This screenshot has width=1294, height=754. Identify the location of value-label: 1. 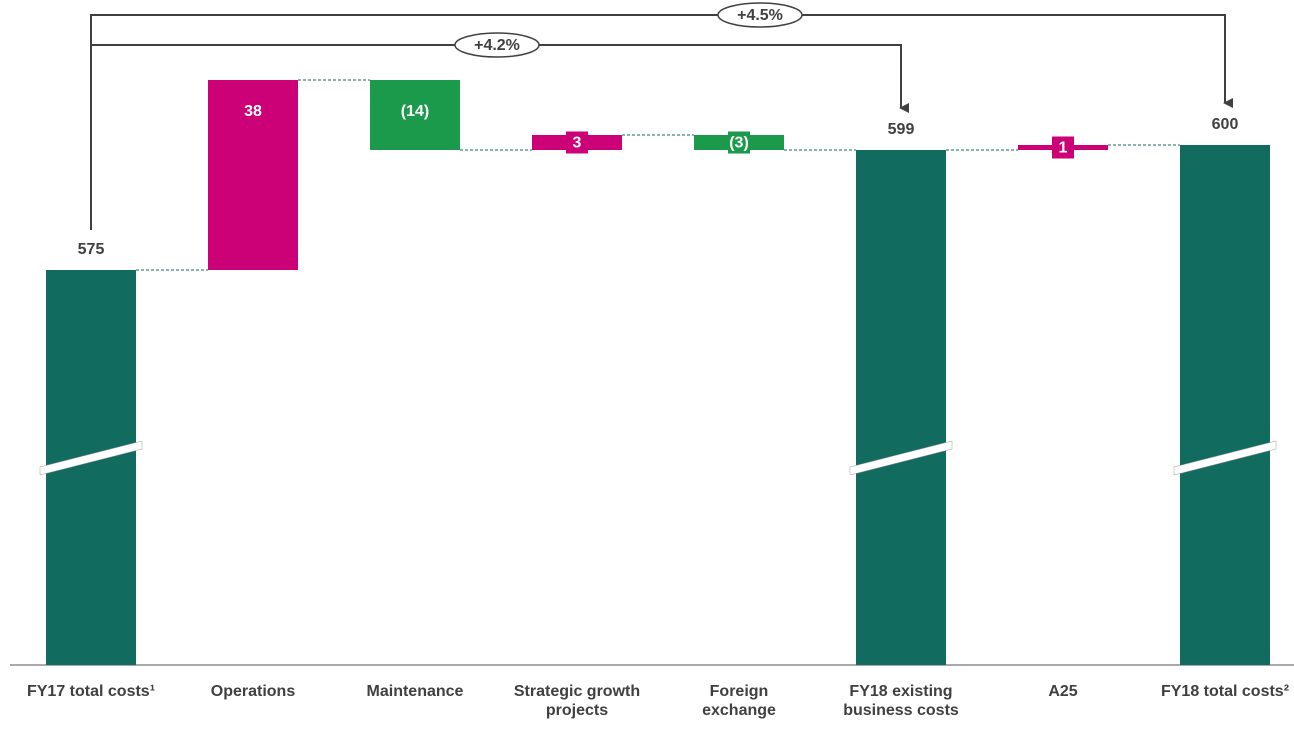
(1063, 148).